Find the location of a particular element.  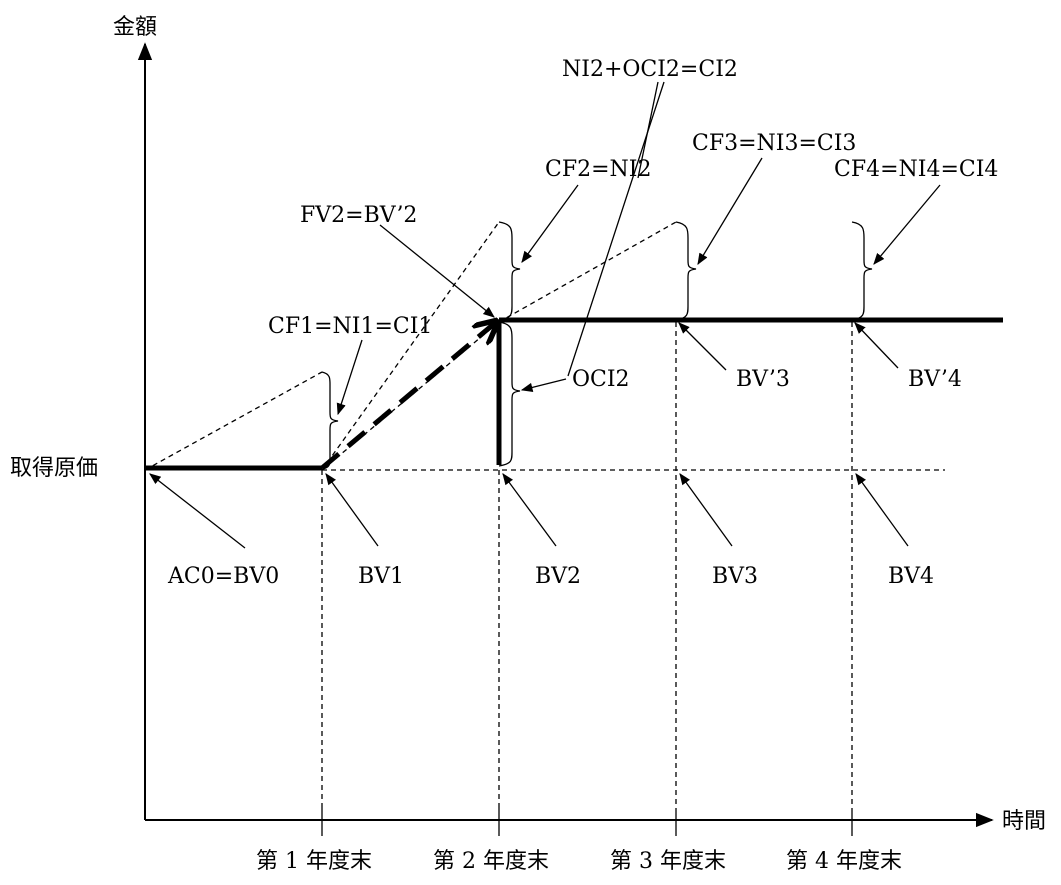

pointer-ac0 is located at coordinates (197, 511).